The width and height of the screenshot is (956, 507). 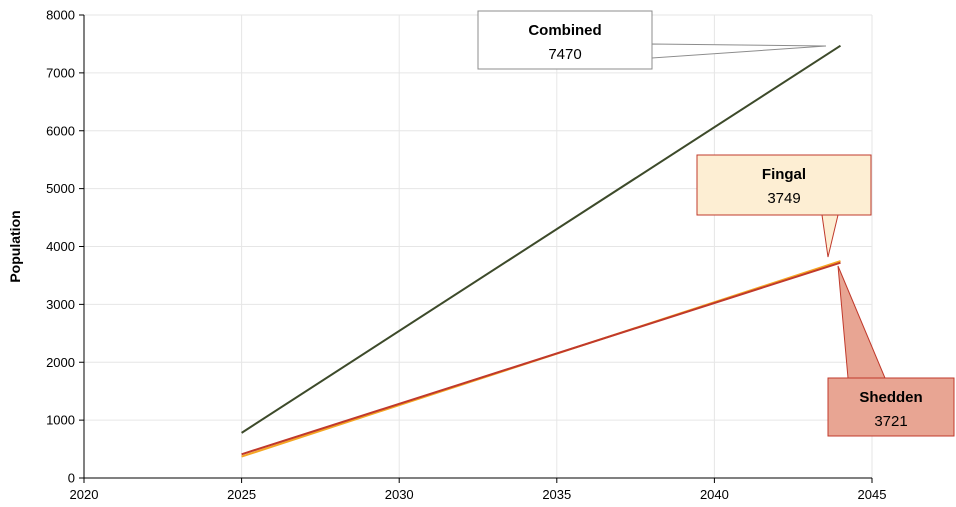 What do you see at coordinates (60, 130) in the screenshot?
I see `y-tick-label: 6000` at bounding box center [60, 130].